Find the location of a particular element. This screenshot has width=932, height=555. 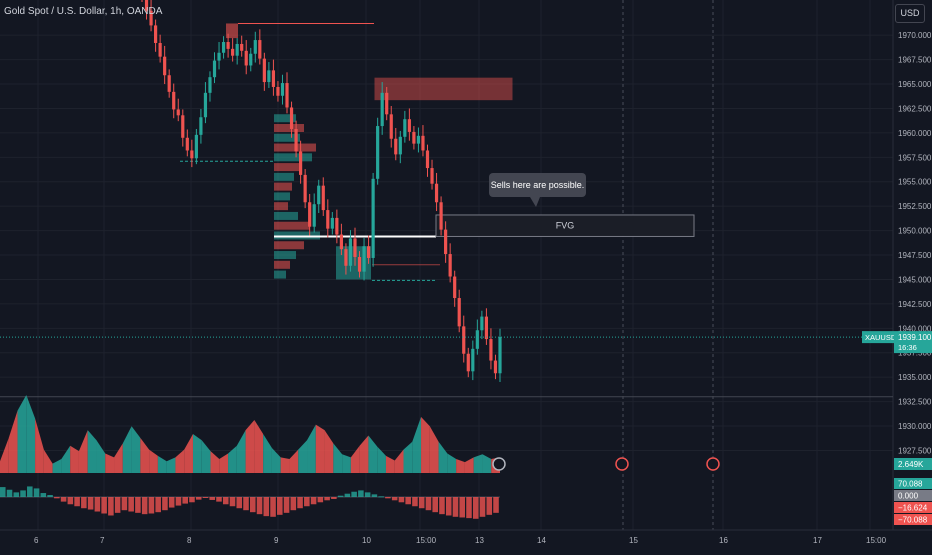

x-axis-tick-label: 17 is located at coordinates (817, 540).